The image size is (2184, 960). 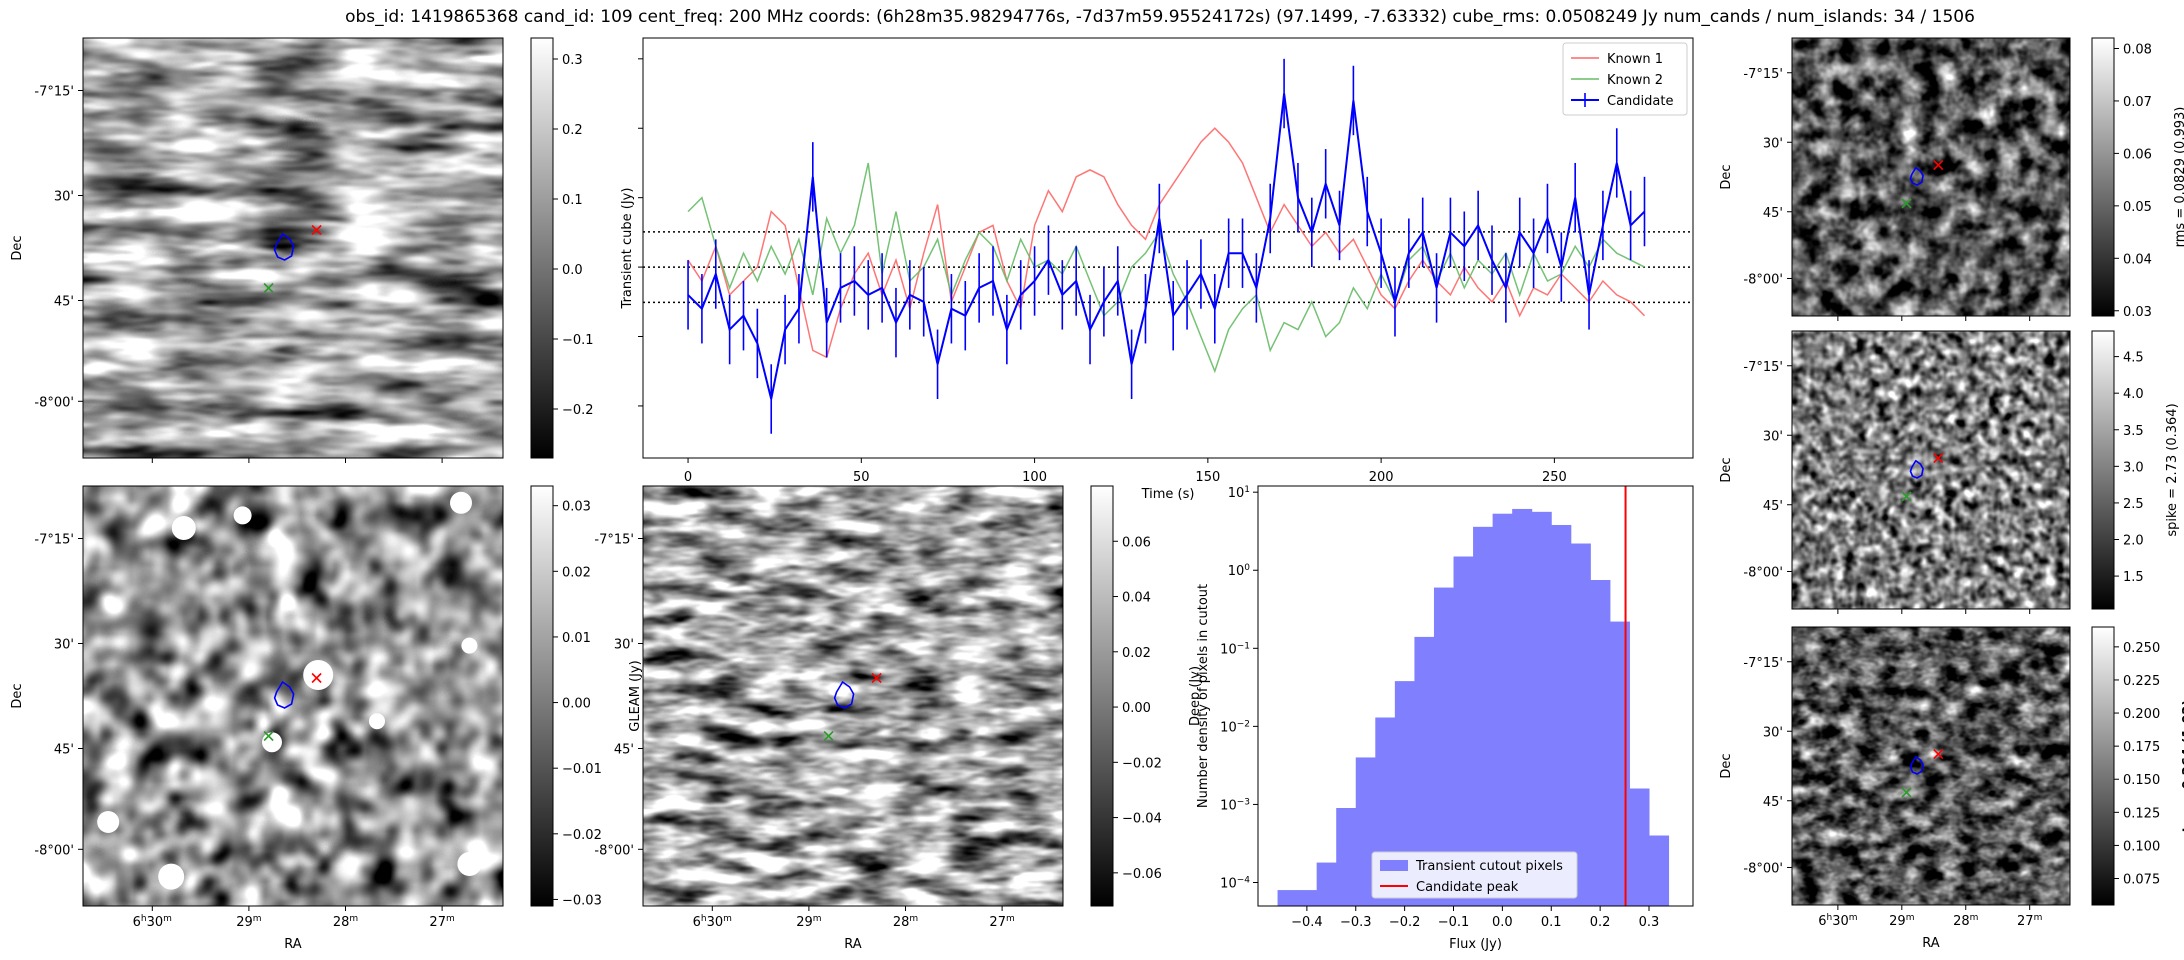 I want to click on x-tick-label: −0.3, so click(x=1356, y=922).